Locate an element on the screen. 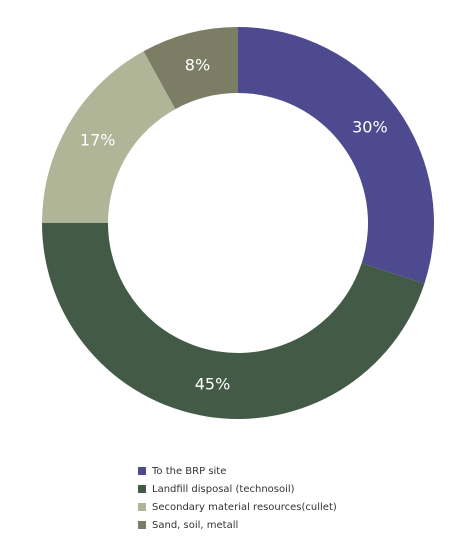 The image size is (459, 557). legend-label: Secondary material resources(cullet) is located at coordinates (244, 507).